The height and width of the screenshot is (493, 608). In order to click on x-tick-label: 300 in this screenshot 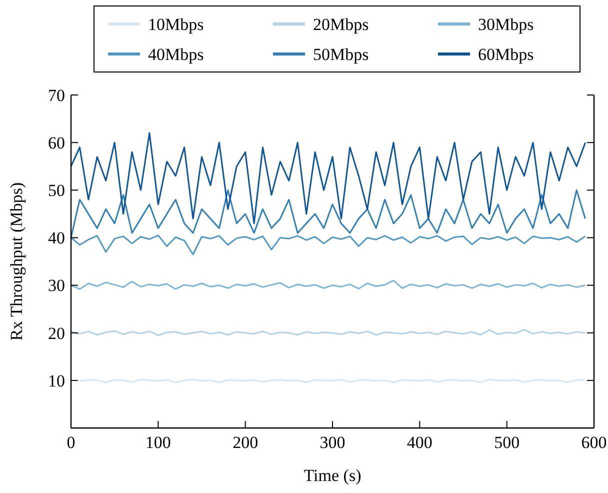, I will do `click(333, 442)`.